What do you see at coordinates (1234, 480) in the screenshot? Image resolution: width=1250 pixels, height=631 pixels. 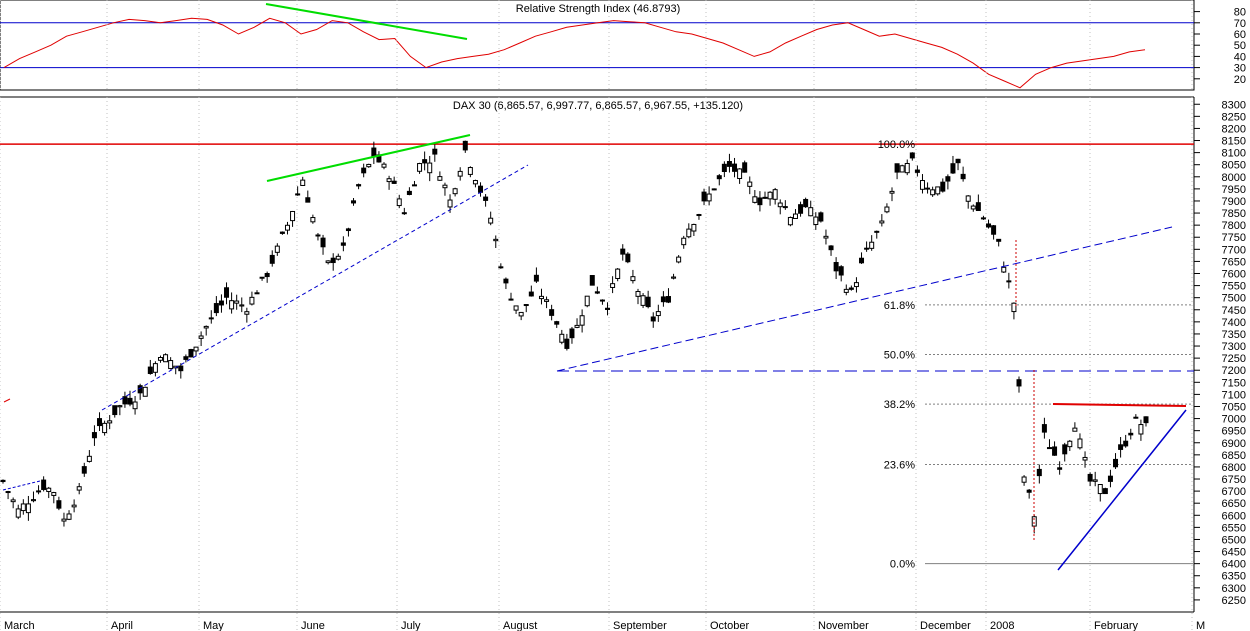 I see `price-tick-label: 6750` at bounding box center [1234, 480].